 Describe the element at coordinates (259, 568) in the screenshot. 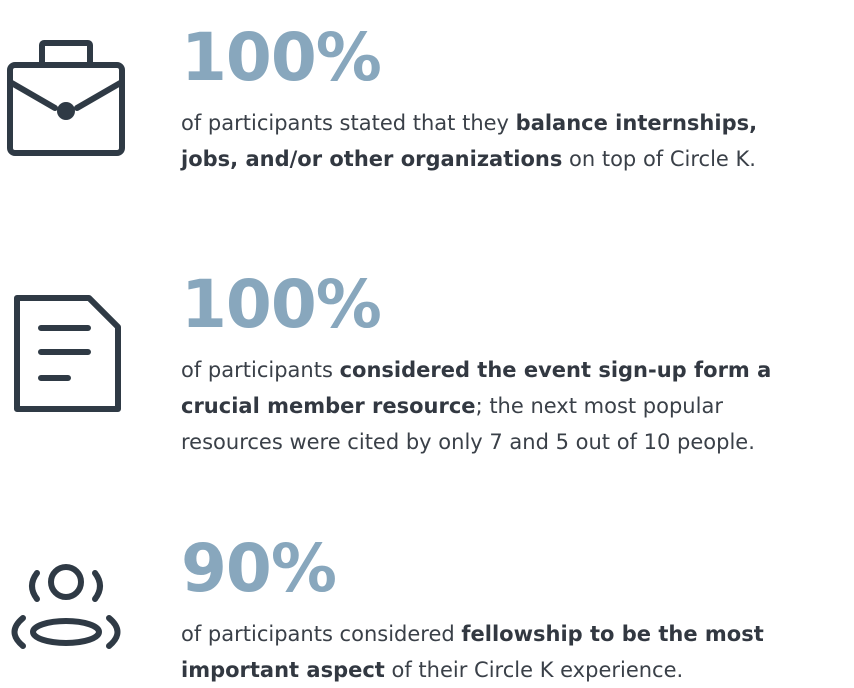

I see `stat-percent: 90%` at that location.